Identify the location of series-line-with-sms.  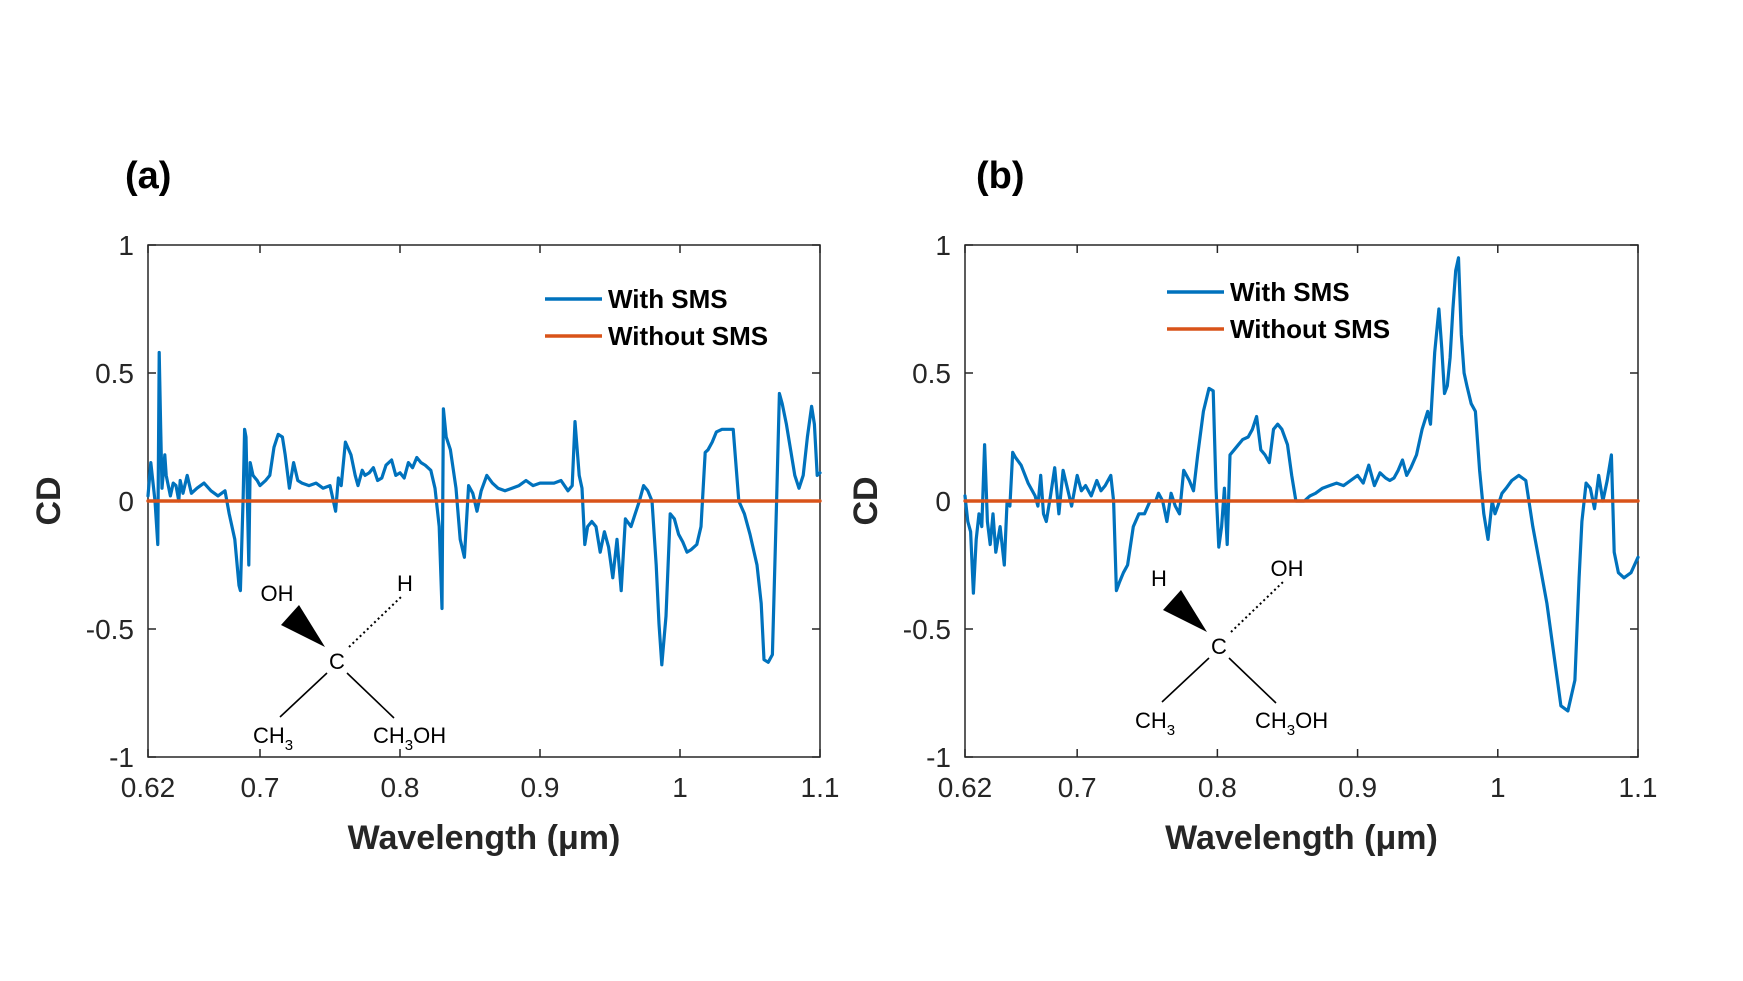
(484, 508).